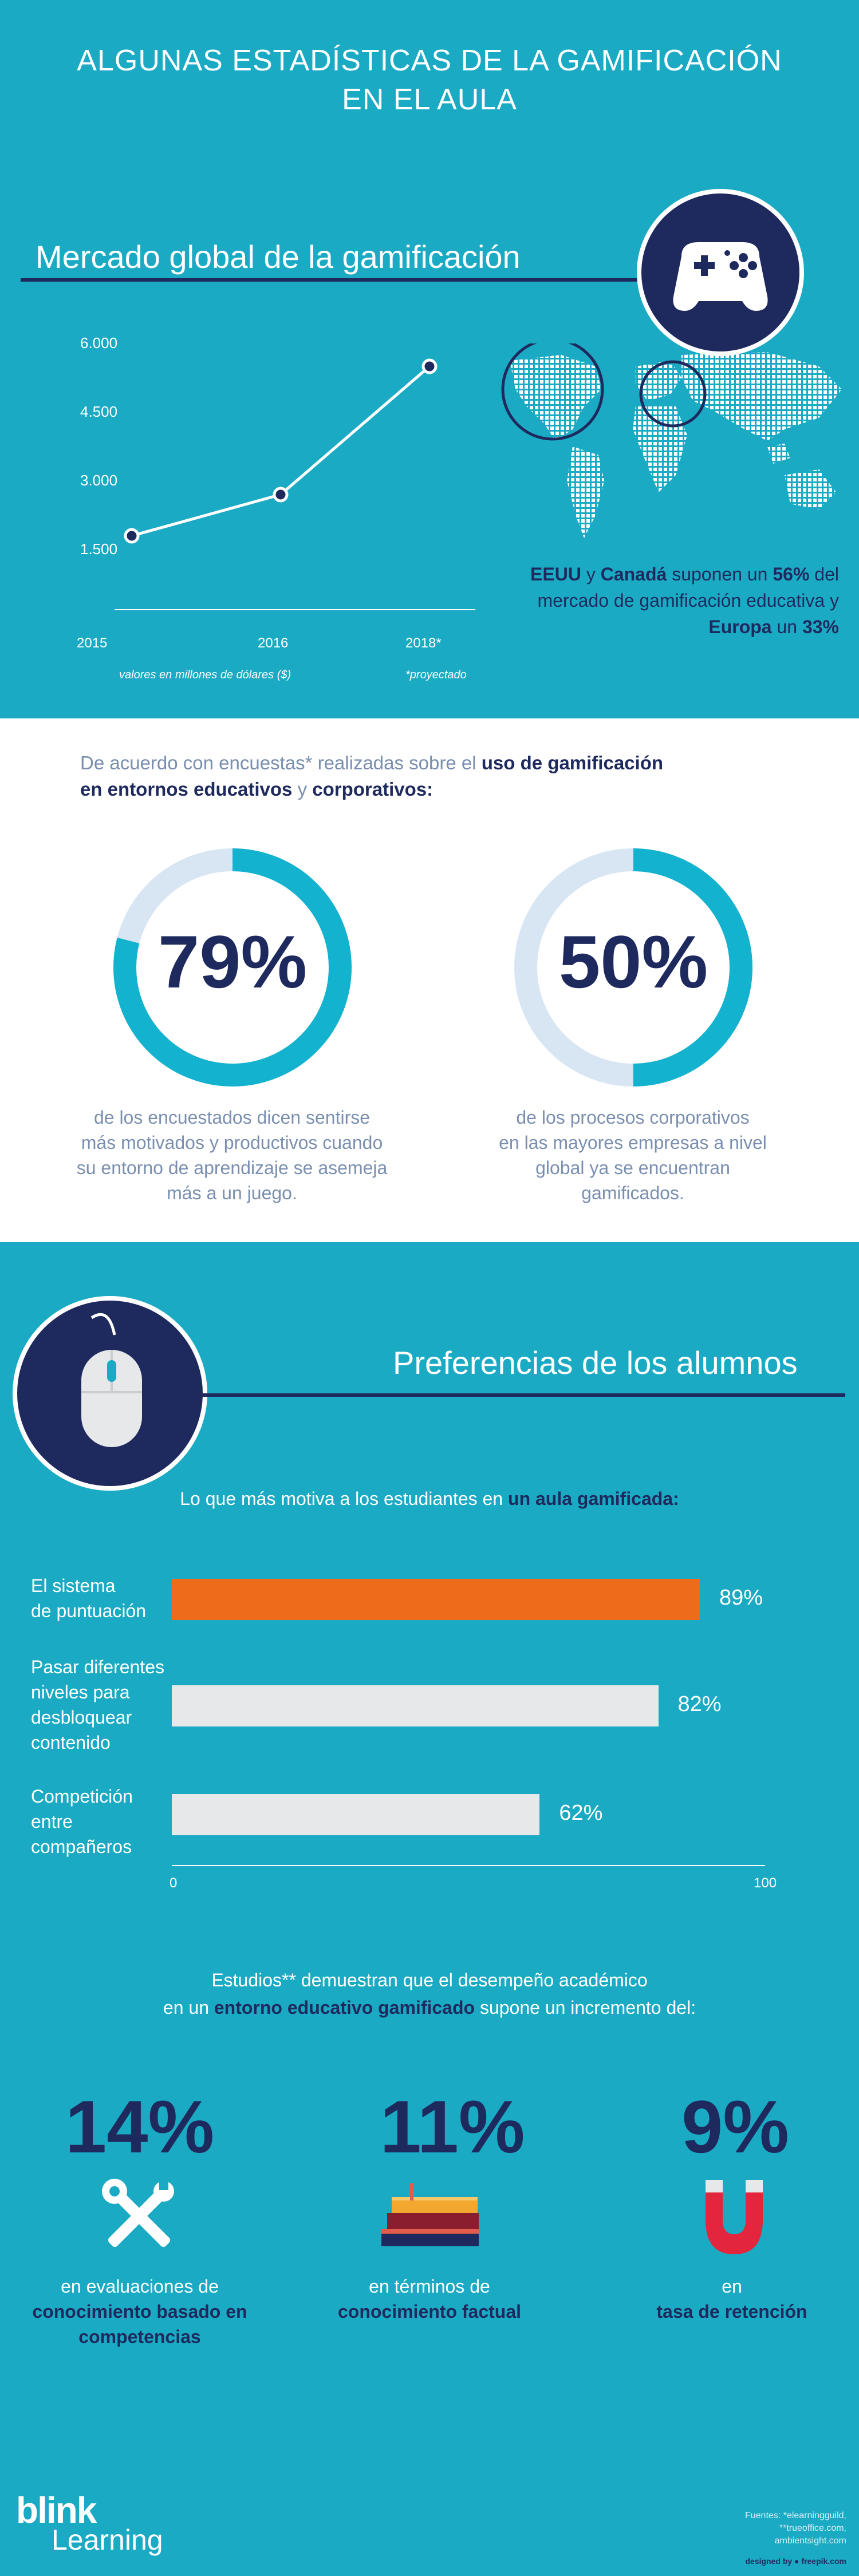 This screenshot has height=2576, width=859. Describe the element at coordinates (735, 2126) in the screenshot. I see `stat-9-value: 9%` at that location.